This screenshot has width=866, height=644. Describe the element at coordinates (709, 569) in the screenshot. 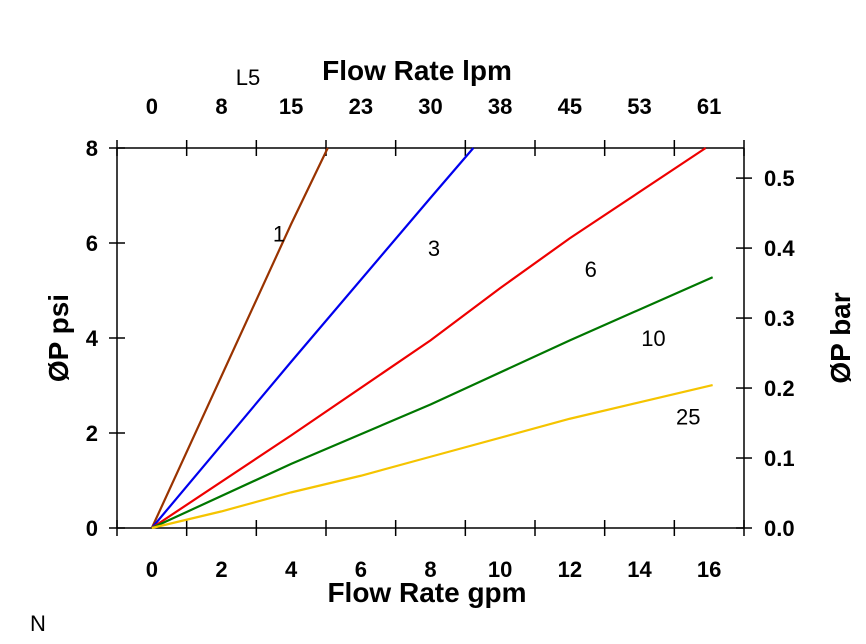

I see `x-tick-label: 16` at that location.